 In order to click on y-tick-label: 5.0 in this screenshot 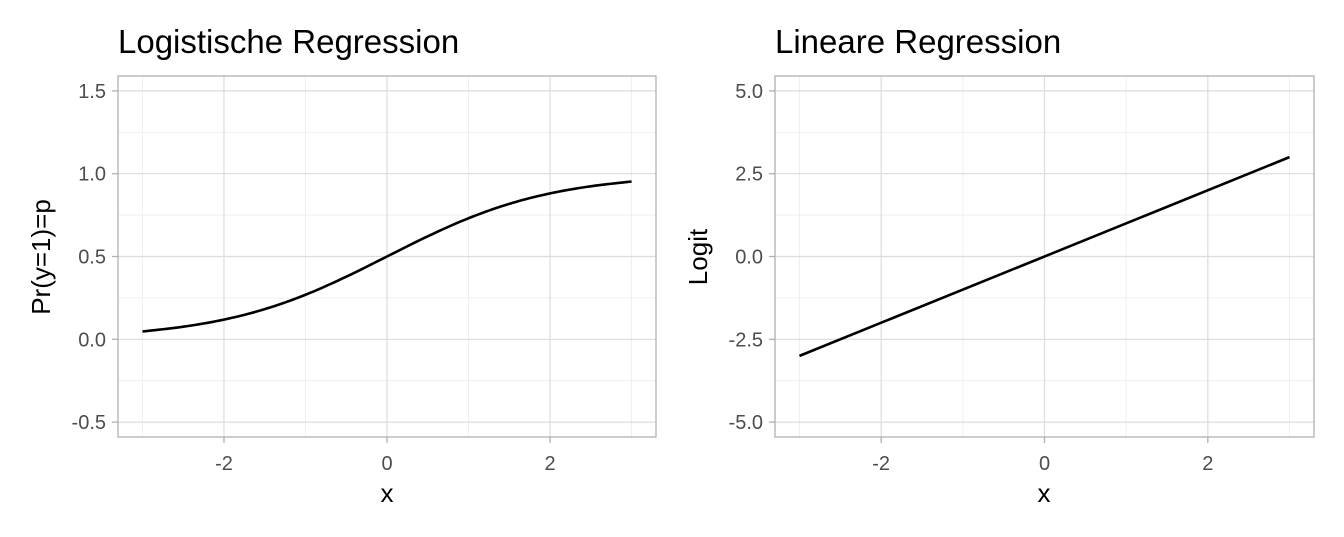, I will do `click(749, 92)`.